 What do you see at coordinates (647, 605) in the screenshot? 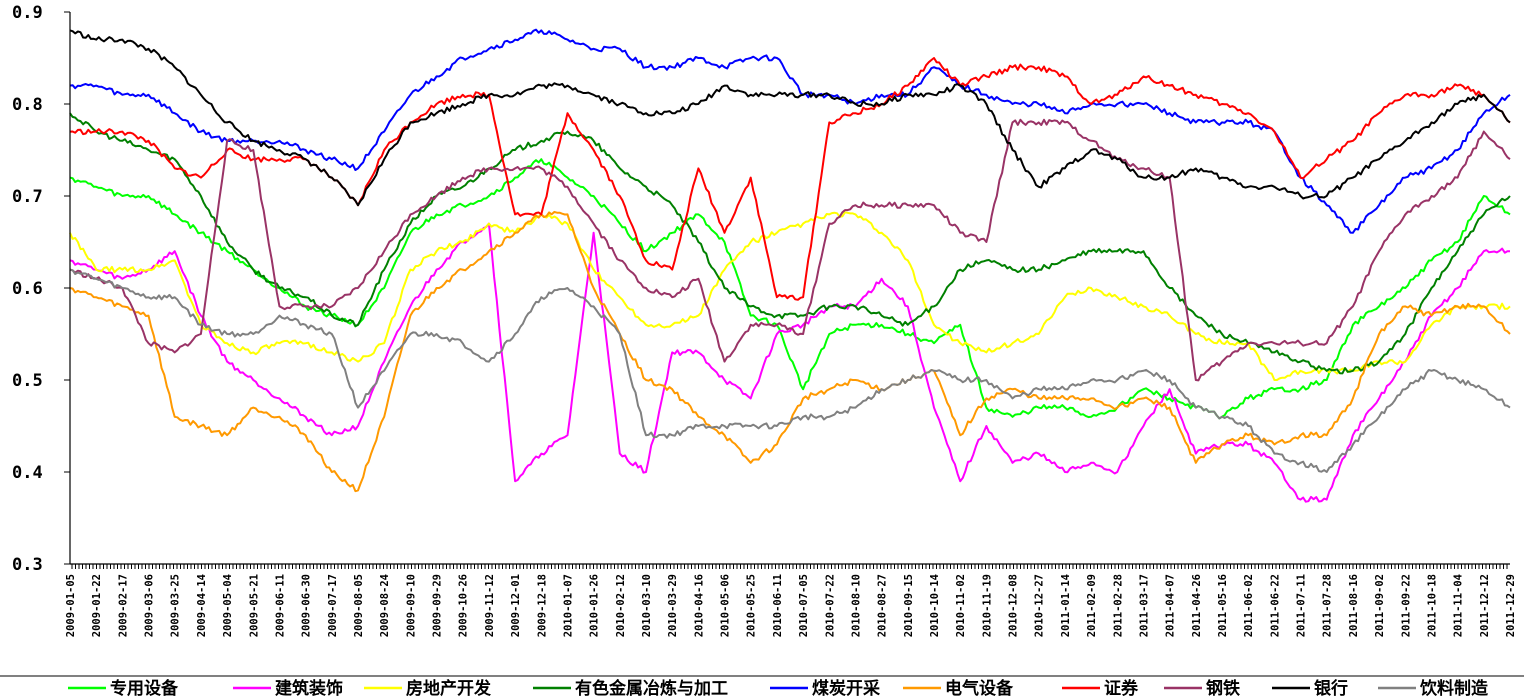
I see `x-tick-label: 2010-03-10` at bounding box center [647, 605].